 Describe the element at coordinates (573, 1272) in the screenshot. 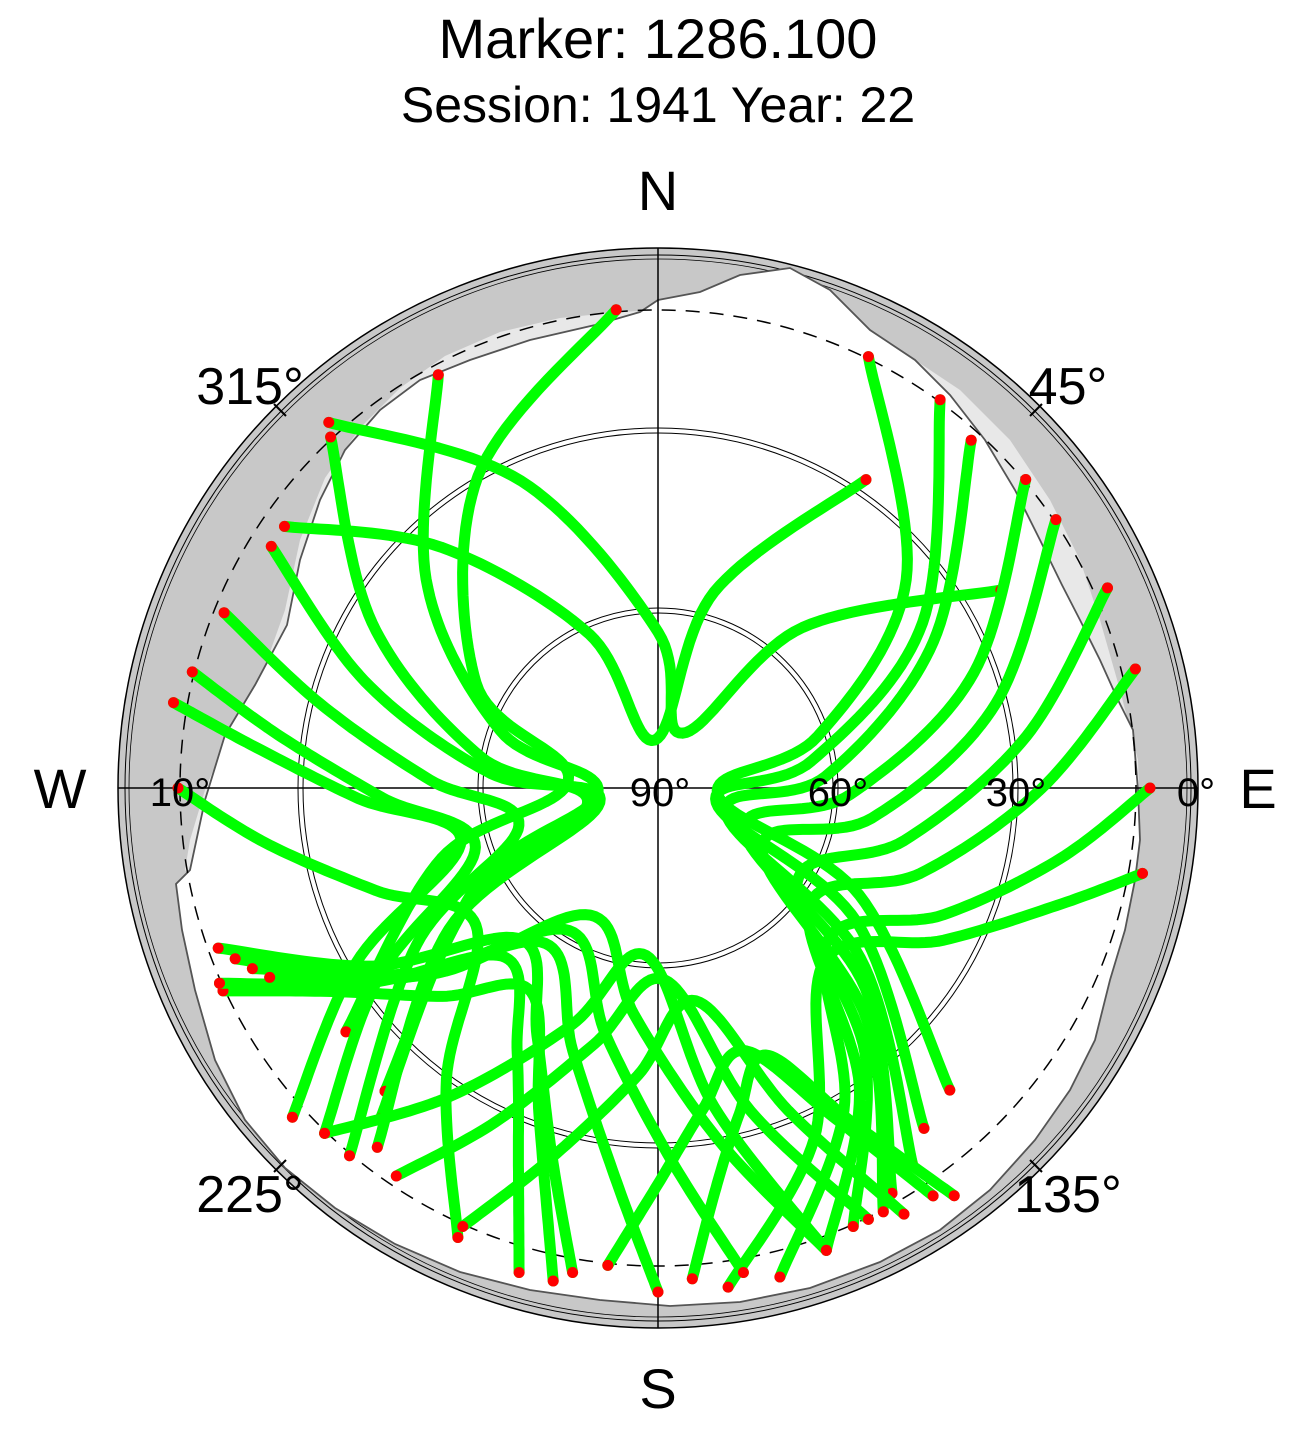

I see `track-27-rise-point` at that location.